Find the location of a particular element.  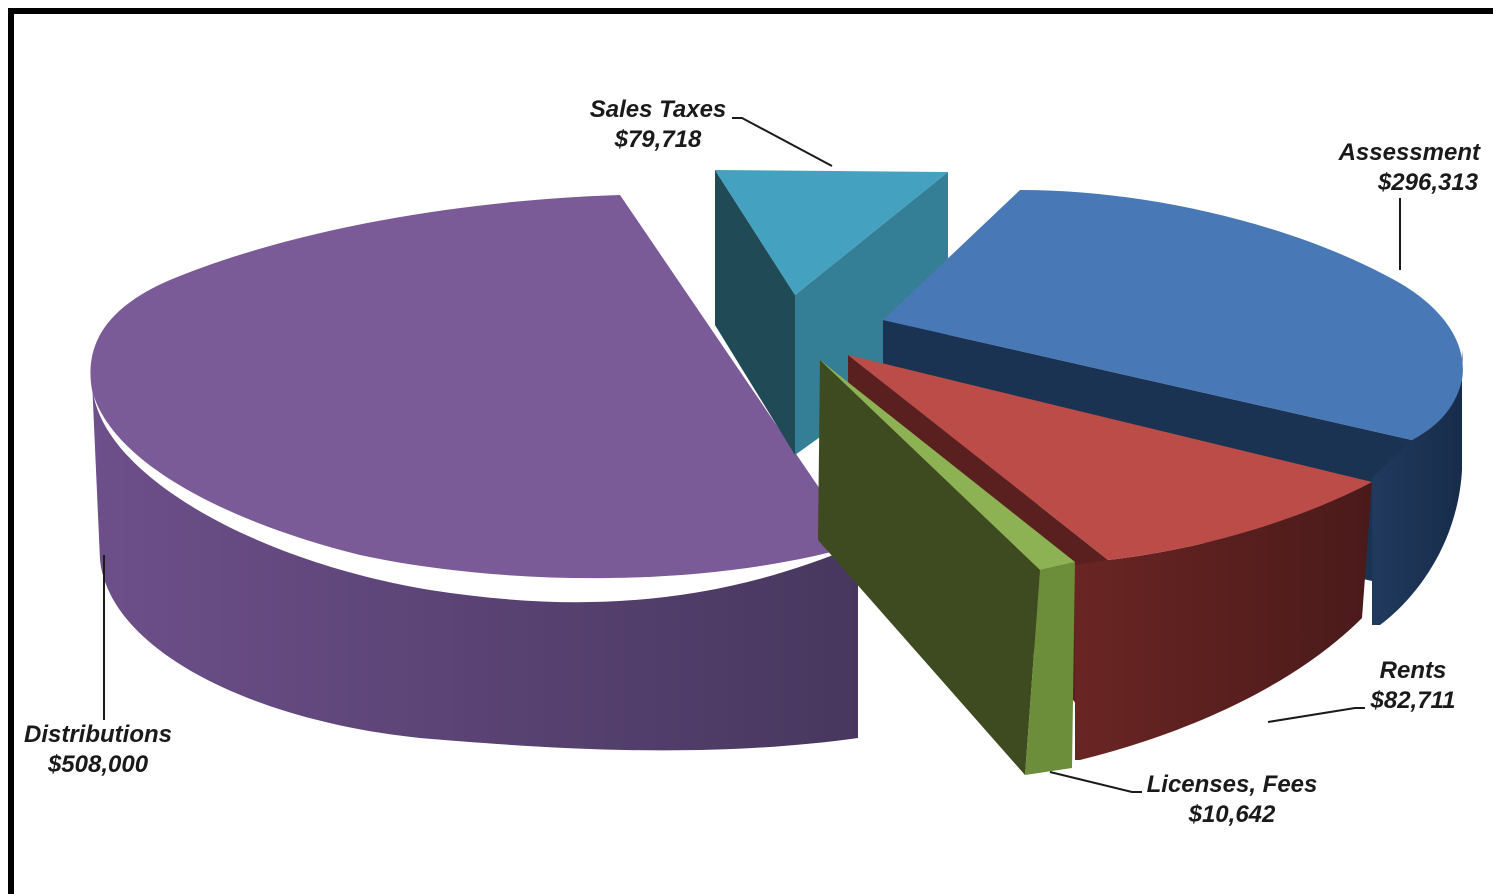

label-sales-taxes-value: $79,718 is located at coordinates (658, 139).